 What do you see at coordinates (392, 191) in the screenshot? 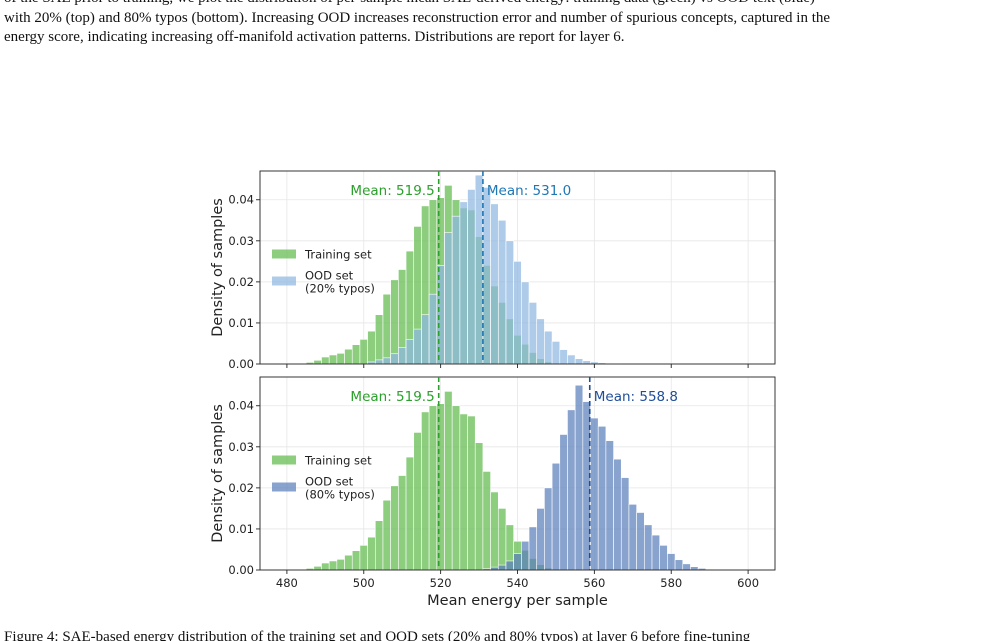
I see `top-panel-mean-label-1: Mean: 519.5` at bounding box center [392, 191].